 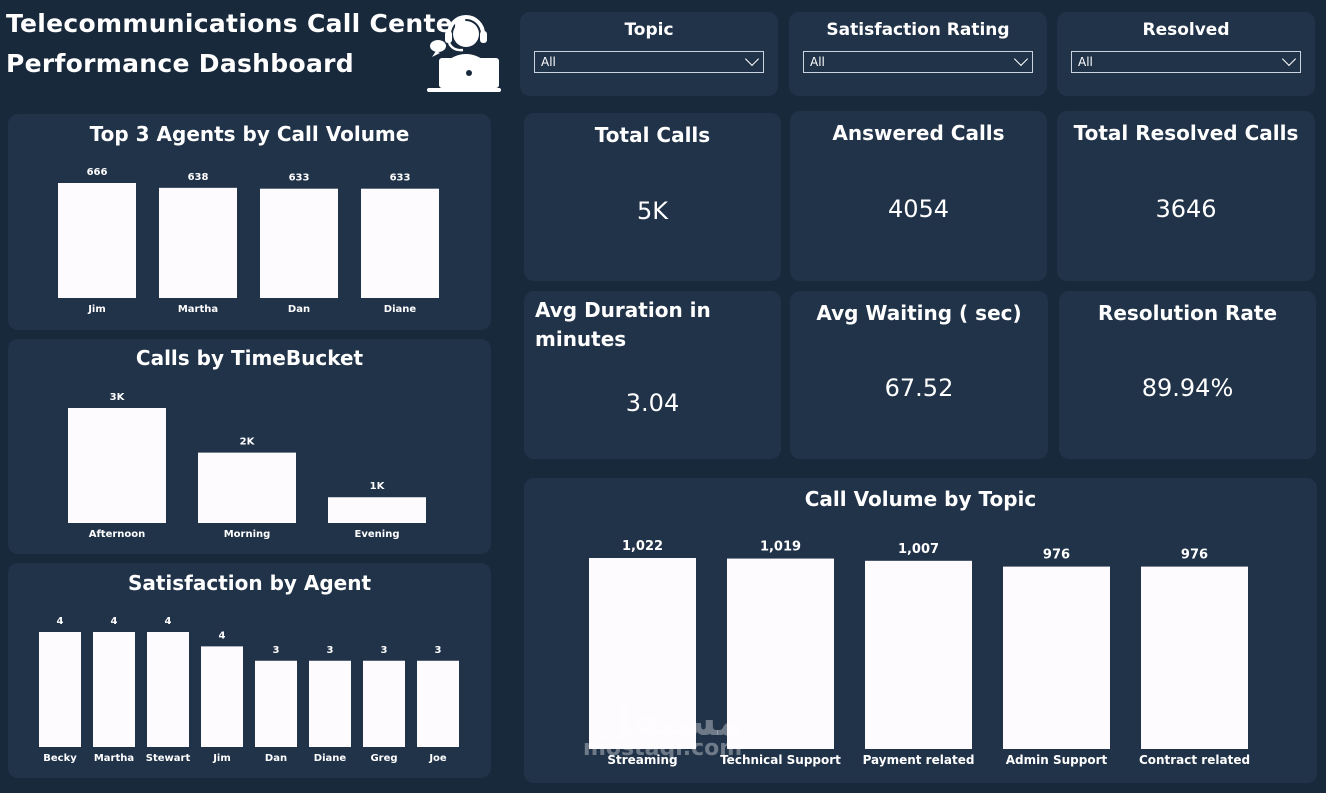 I want to click on chart-title: Calls by TimeBucket, so click(x=249, y=358).